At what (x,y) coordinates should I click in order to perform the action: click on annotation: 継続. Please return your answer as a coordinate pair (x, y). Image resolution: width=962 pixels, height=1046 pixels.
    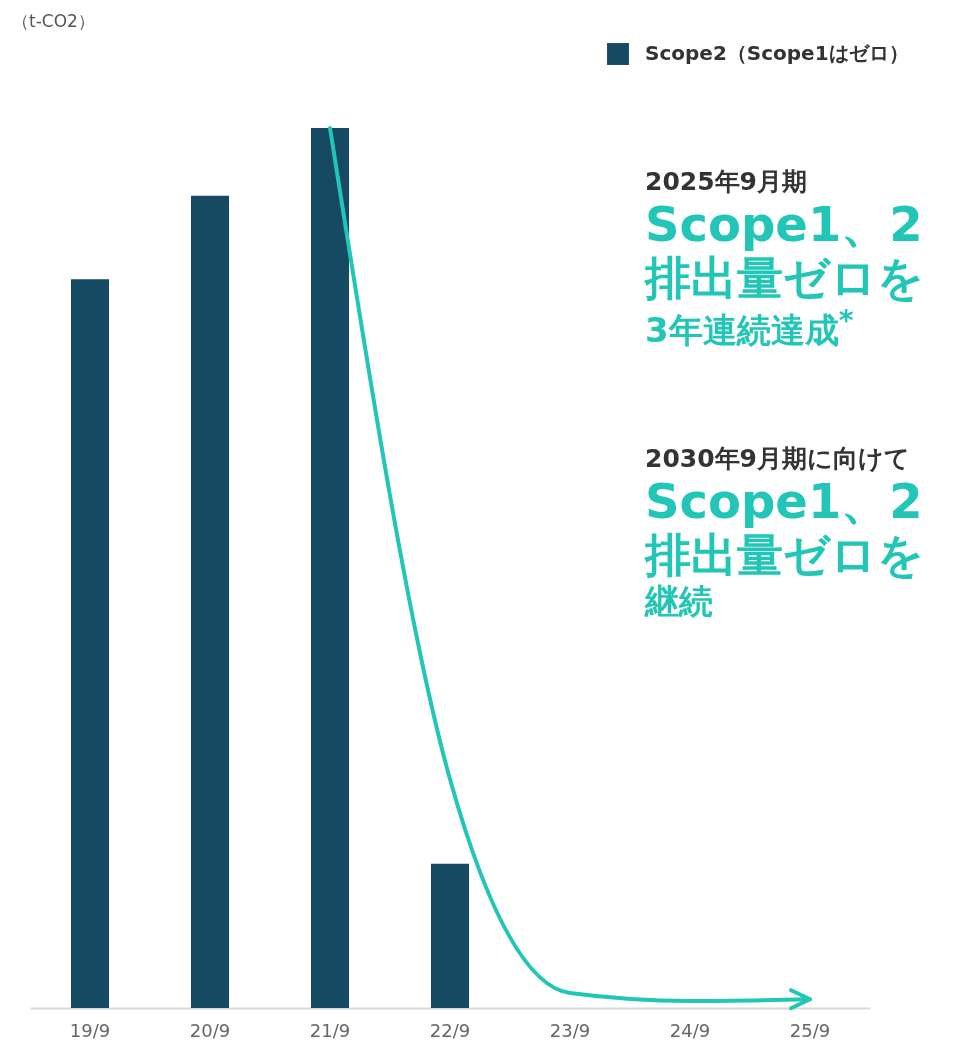
    Looking at the image, I should click on (679, 601).